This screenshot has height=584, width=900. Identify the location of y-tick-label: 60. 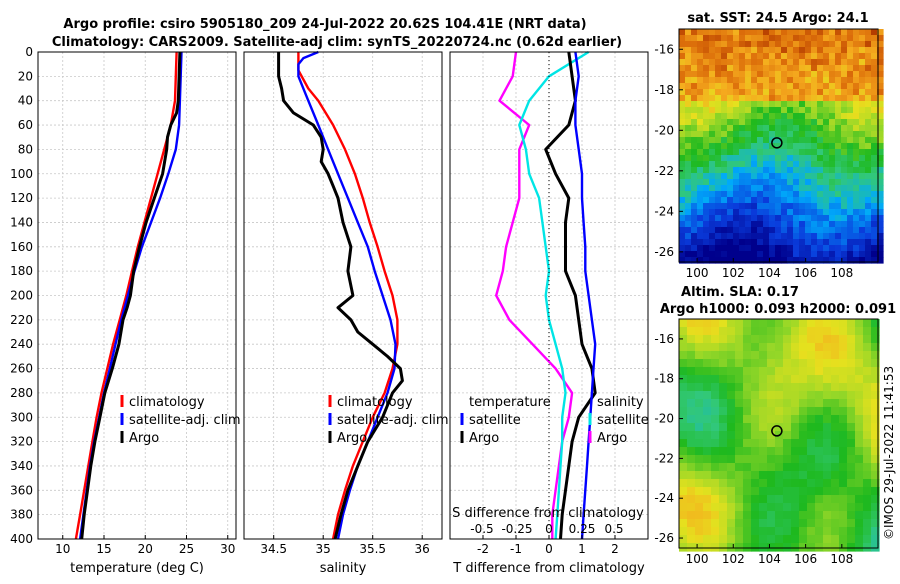
(25, 125).